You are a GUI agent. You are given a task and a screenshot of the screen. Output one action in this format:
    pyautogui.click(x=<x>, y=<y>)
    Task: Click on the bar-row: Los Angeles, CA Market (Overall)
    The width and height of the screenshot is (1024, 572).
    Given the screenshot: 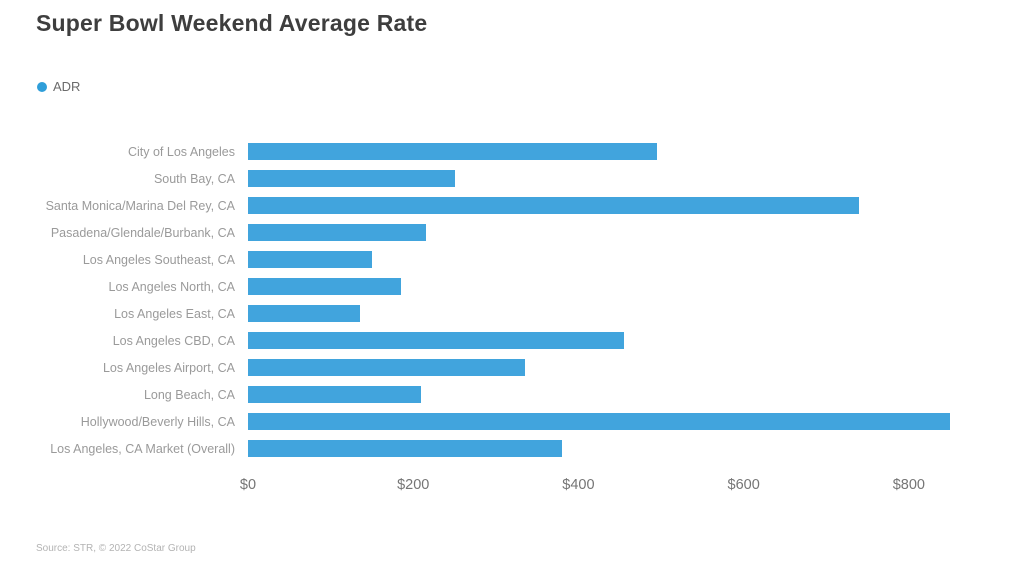 What is the action you would take?
    pyautogui.click(x=504, y=448)
    